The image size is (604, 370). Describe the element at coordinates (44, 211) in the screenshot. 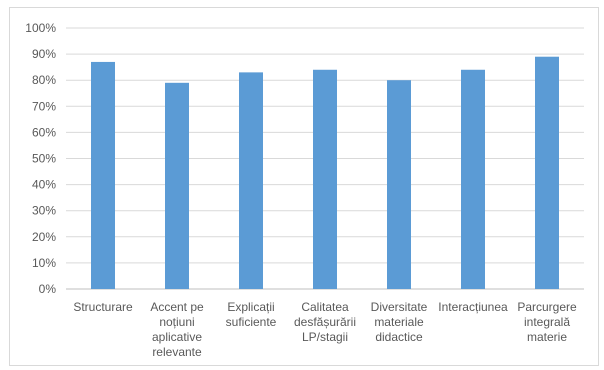

I see `y-tick-label: 30%` at that location.